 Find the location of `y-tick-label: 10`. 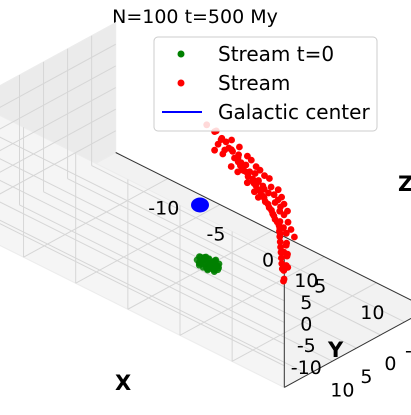

y-tick-label: 10 is located at coordinates (342, 390).